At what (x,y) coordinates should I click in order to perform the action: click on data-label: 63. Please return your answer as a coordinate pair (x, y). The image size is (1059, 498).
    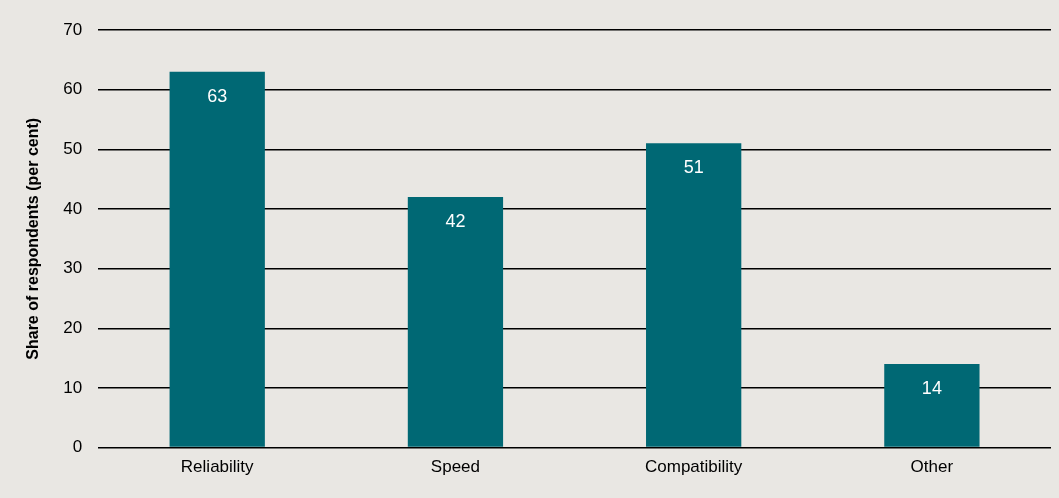
    Looking at the image, I should click on (217, 95).